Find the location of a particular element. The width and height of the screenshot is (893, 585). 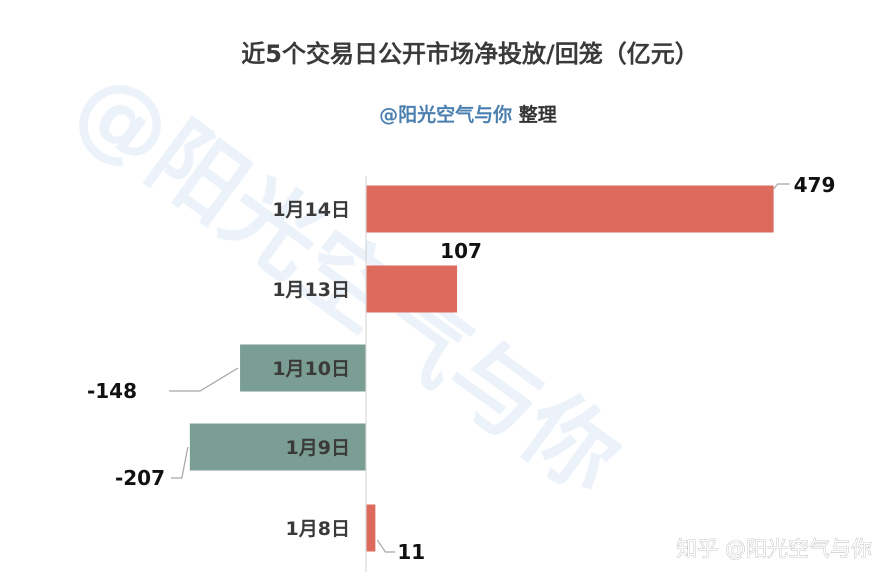

subtitle-author: @阳光空气与你 is located at coordinates (445, 114).